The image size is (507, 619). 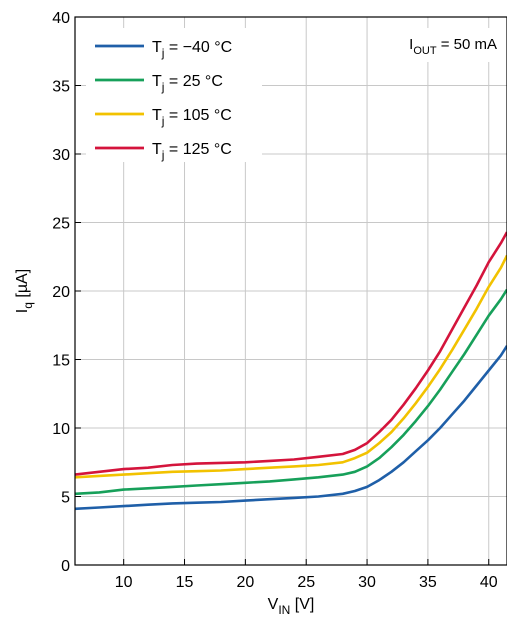 What do you see at coordinates (453, 46) in the screenshot?
I see `annotation-iout: IOUT = 50 mA` at bounding box center [453, 46].